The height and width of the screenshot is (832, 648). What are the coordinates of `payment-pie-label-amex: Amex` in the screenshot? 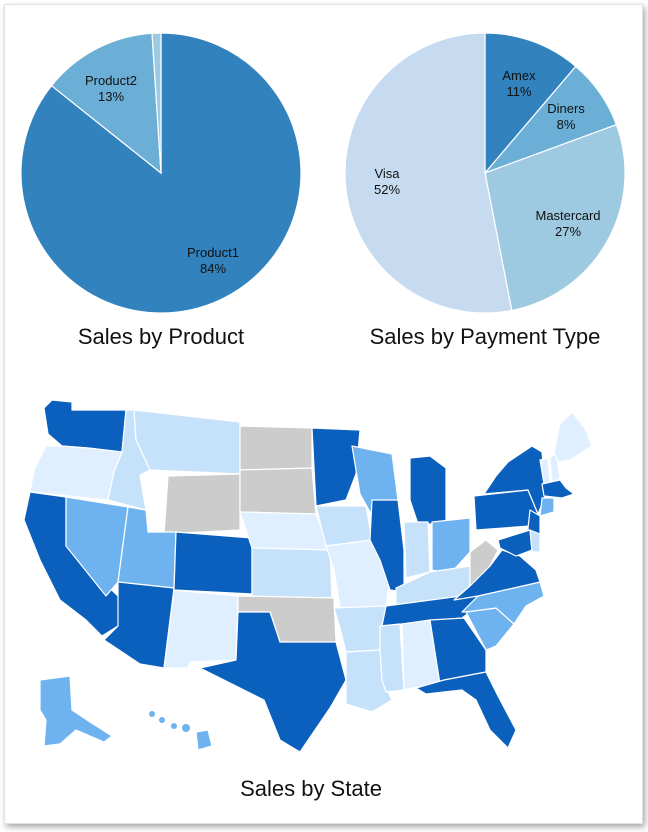 It's located at (519, 75).